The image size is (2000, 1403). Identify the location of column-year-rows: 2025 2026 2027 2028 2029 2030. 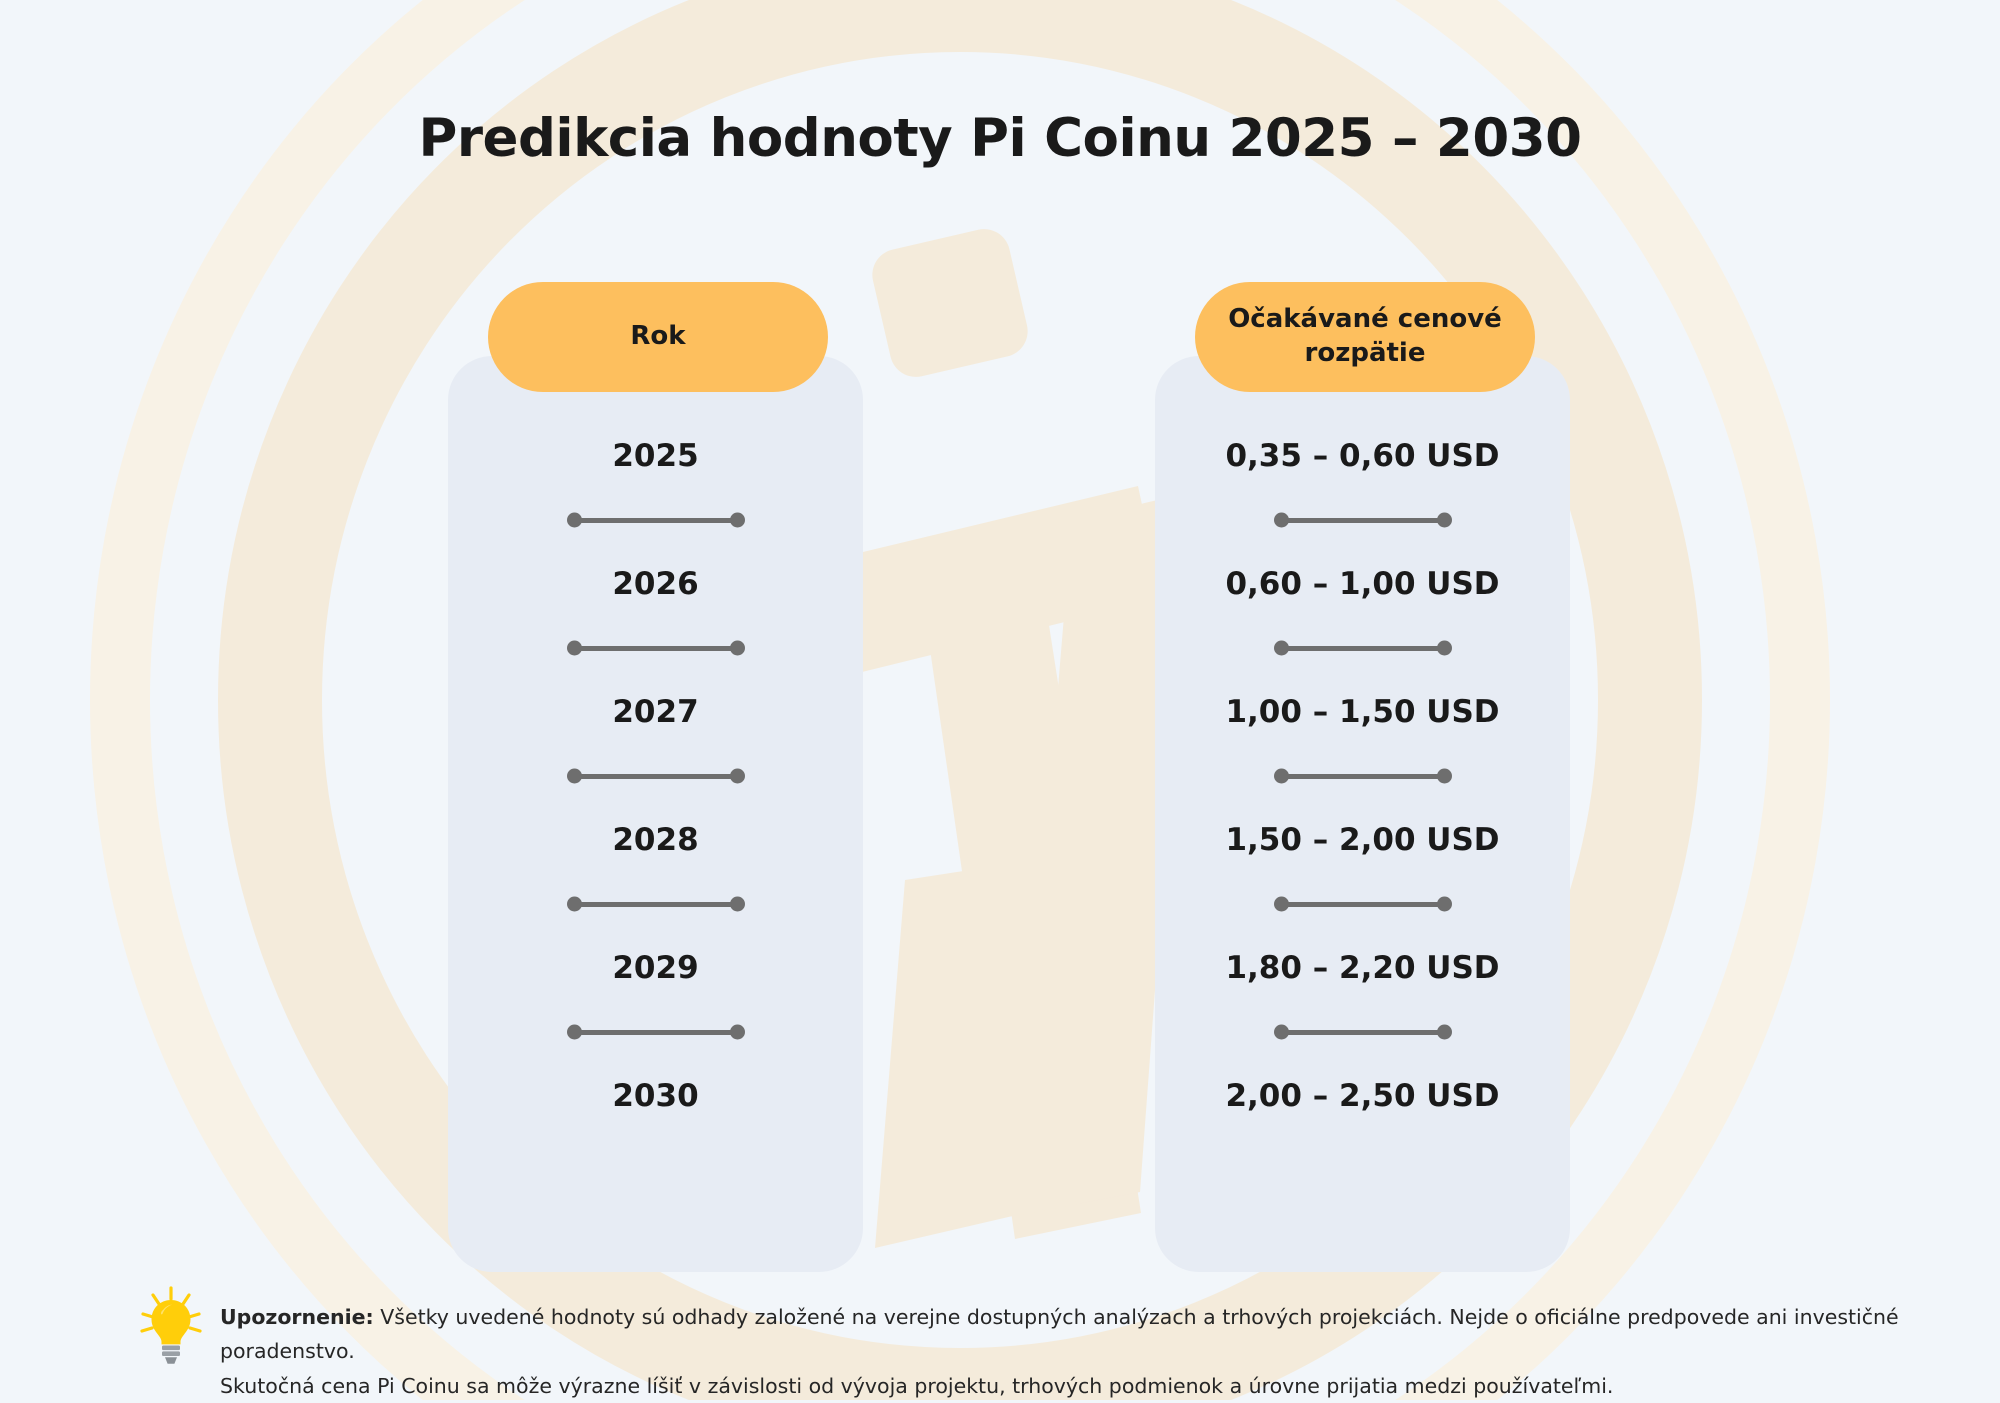
(655, 814).